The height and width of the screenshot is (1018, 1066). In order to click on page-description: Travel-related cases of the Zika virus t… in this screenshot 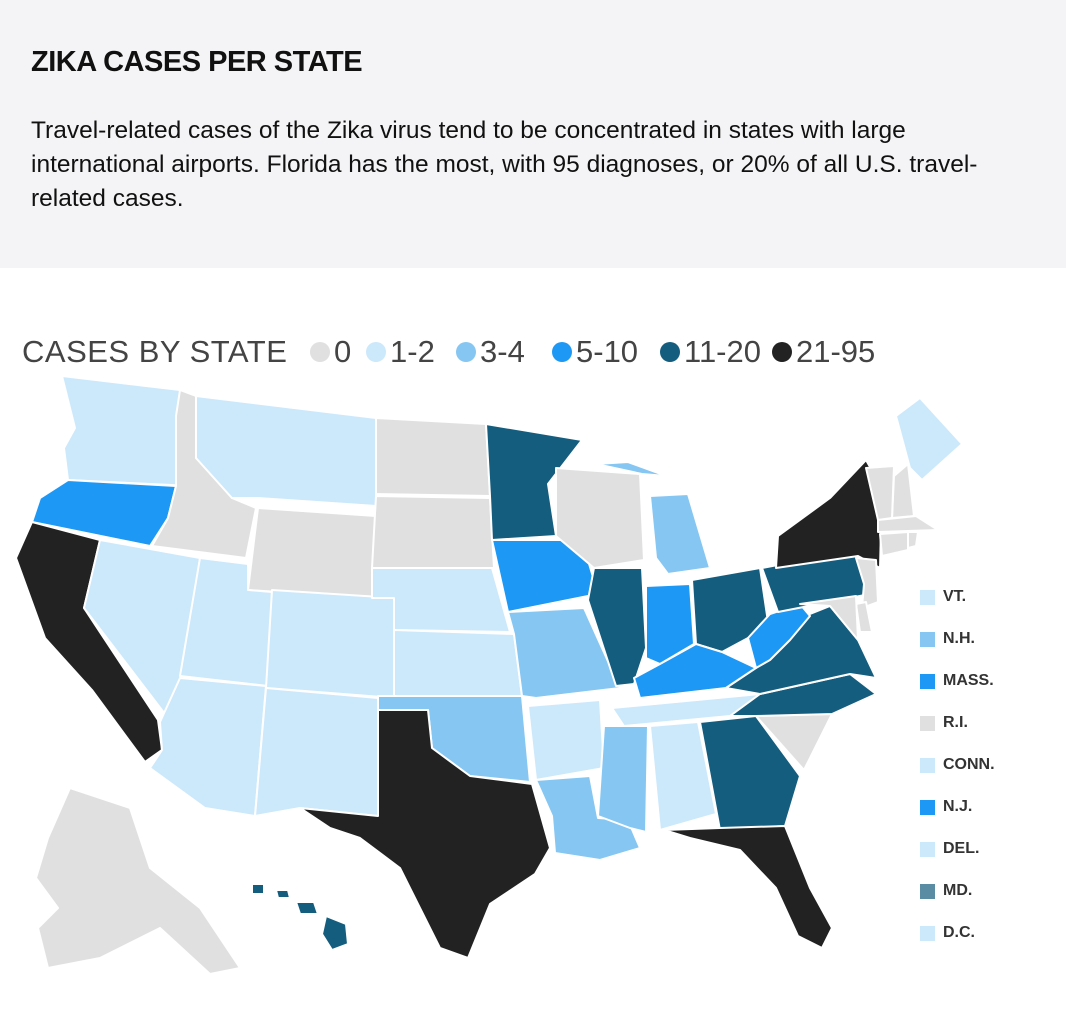, I will do `click(504, 164)`.